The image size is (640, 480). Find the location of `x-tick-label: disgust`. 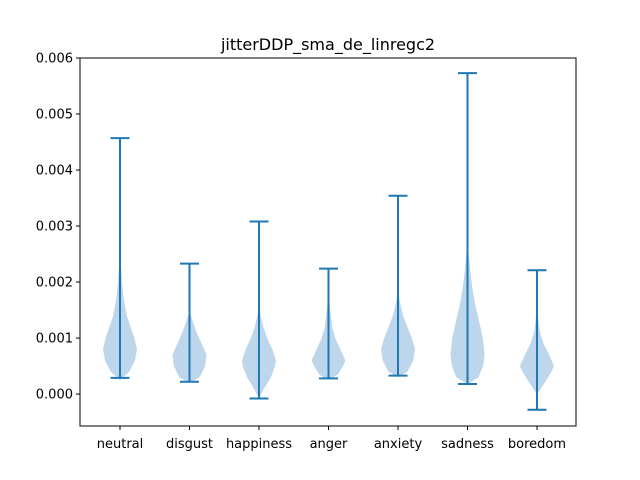

x-tick-label: disgust is located at coordinates (189, 444).